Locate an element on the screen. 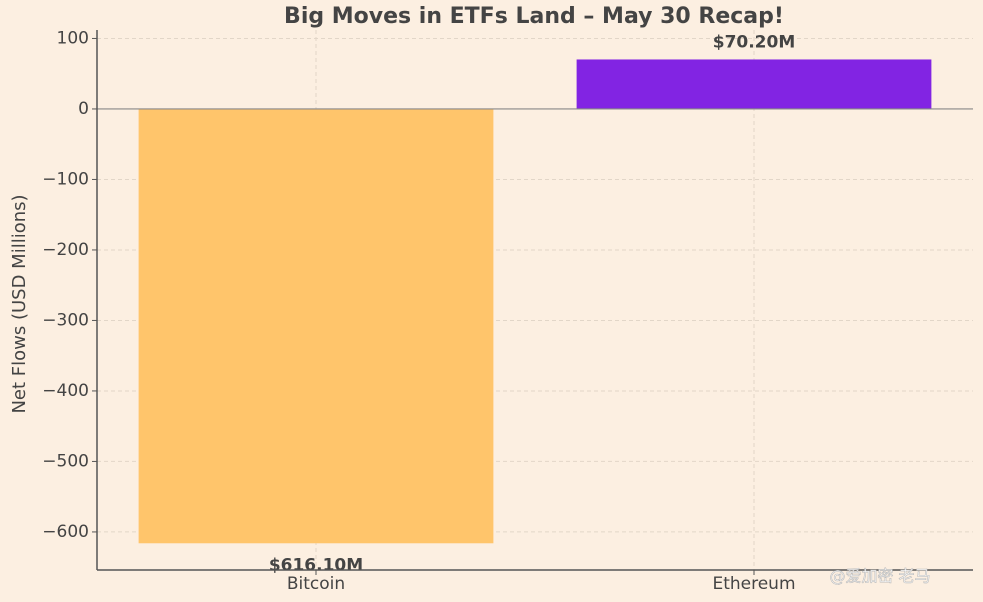 The image size is (983, 602). y-tick-label: −600 is located at coordinates (65, 532).